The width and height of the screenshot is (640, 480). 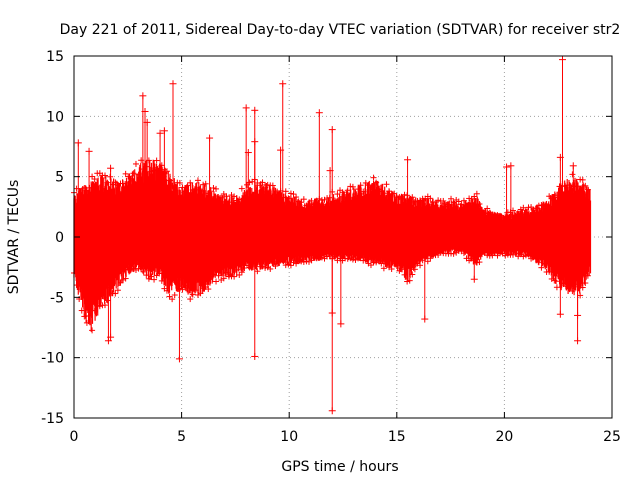 I want to click on x-axis-label: GPS time / hours, so click(x=339, y=467).